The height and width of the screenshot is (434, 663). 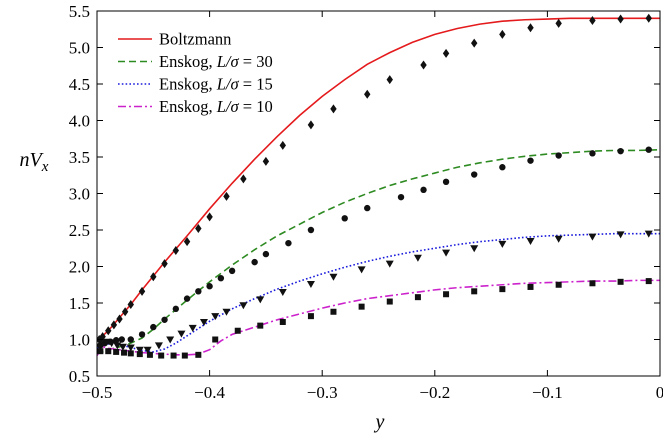 I want to click on x-tick-label: −0.1, so click(x=547, y=392).